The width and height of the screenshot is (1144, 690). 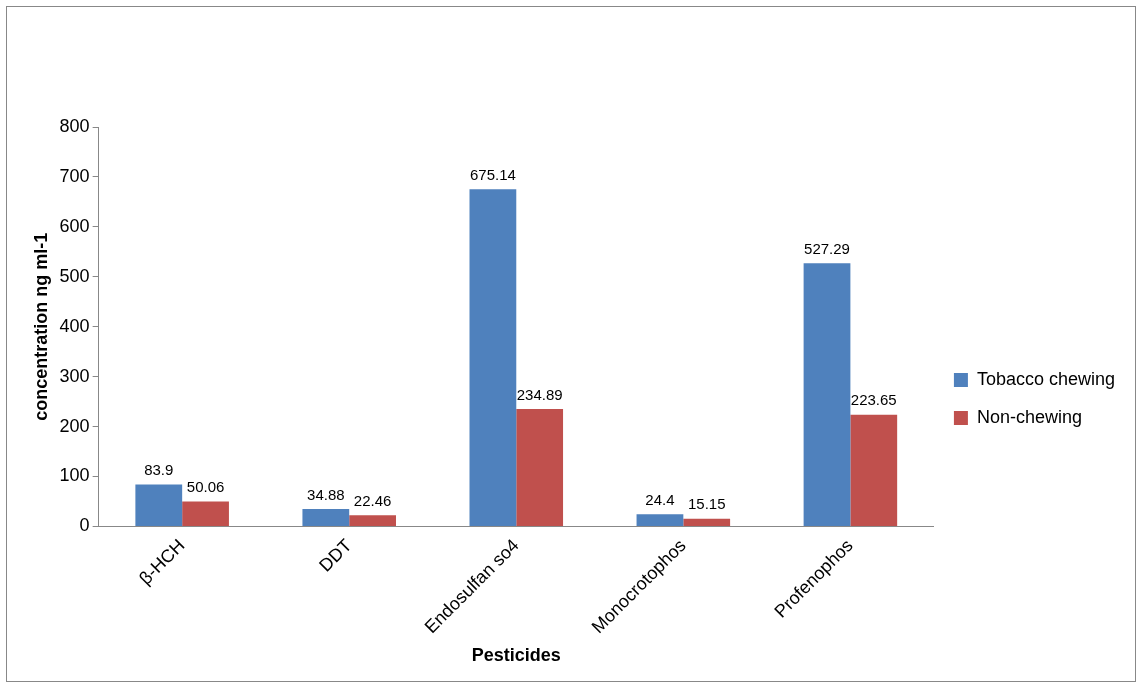 I want to click on data-label: 234.89, so click(x=539, y=394).